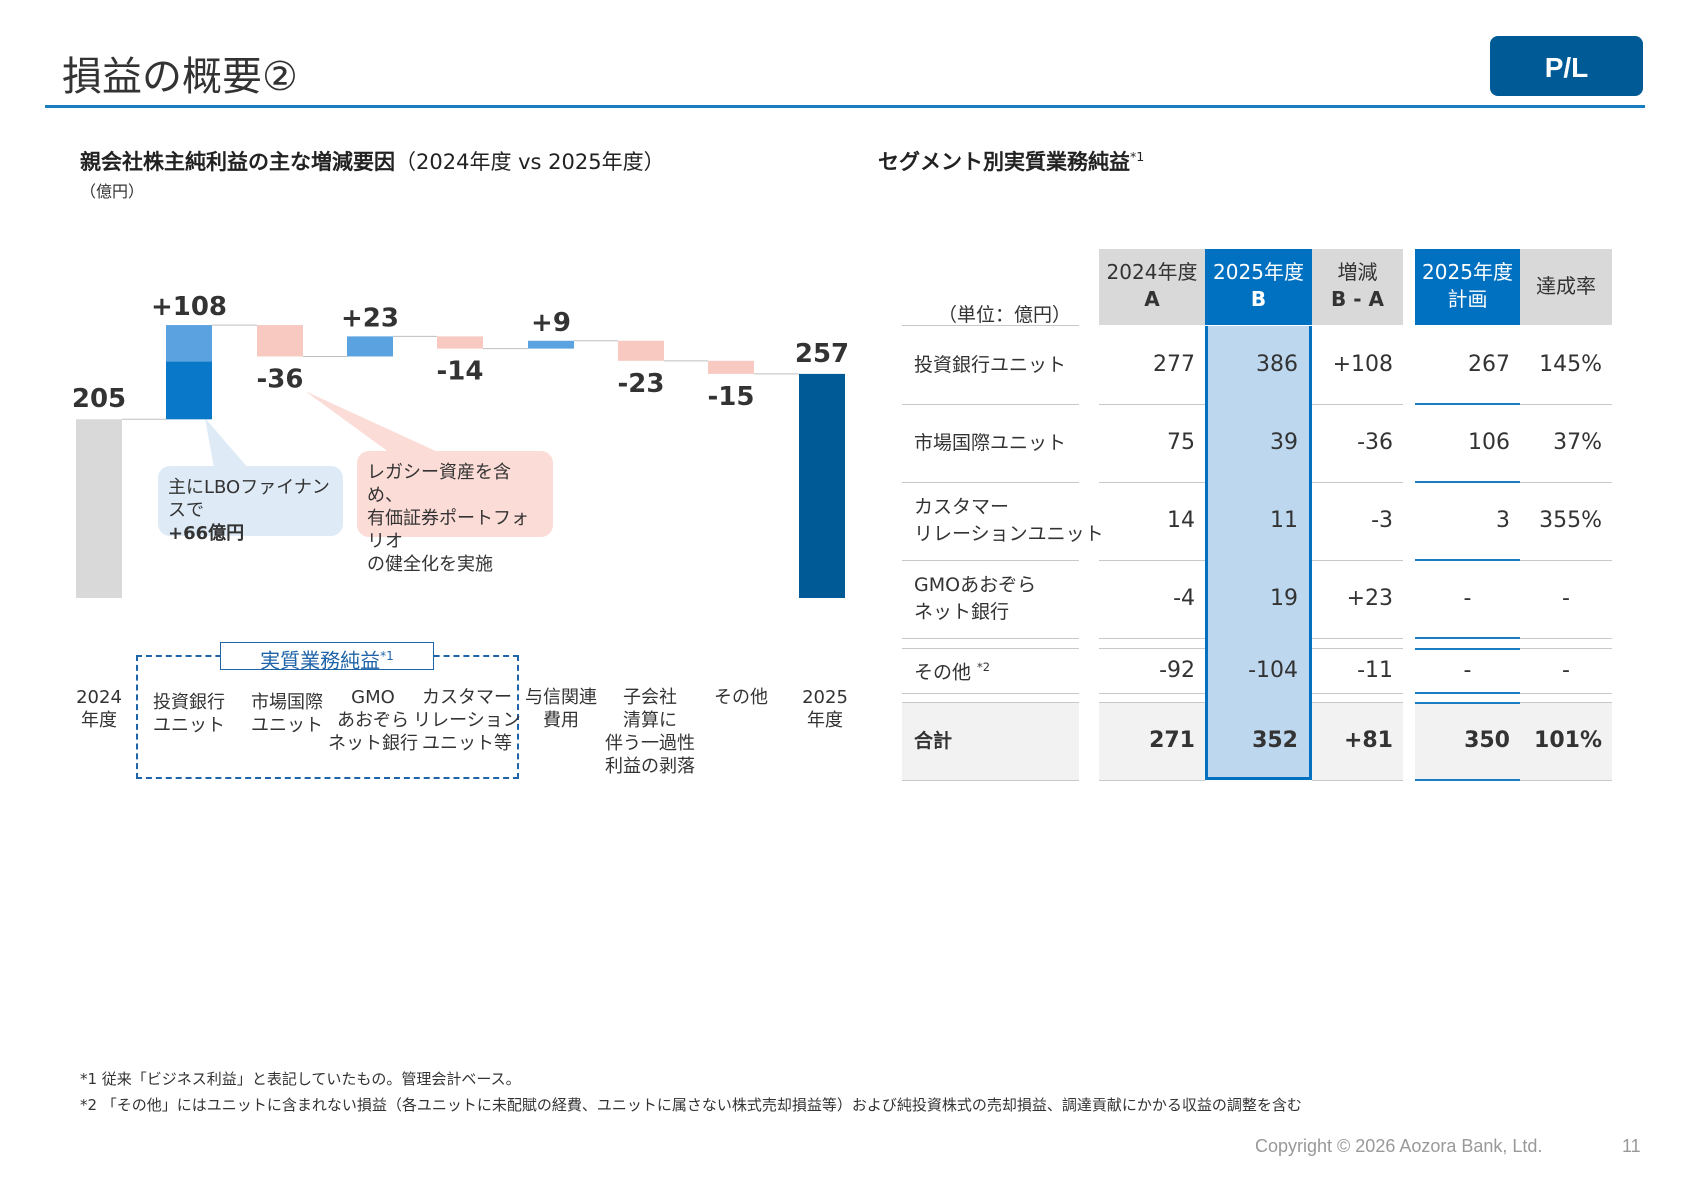 This screenshot has height=1190, width=1684. What do you see at coordinates (1369, 598) in the screenshot?
I see `table-cell-3-2: +23` at bounding box center [1369, 598].